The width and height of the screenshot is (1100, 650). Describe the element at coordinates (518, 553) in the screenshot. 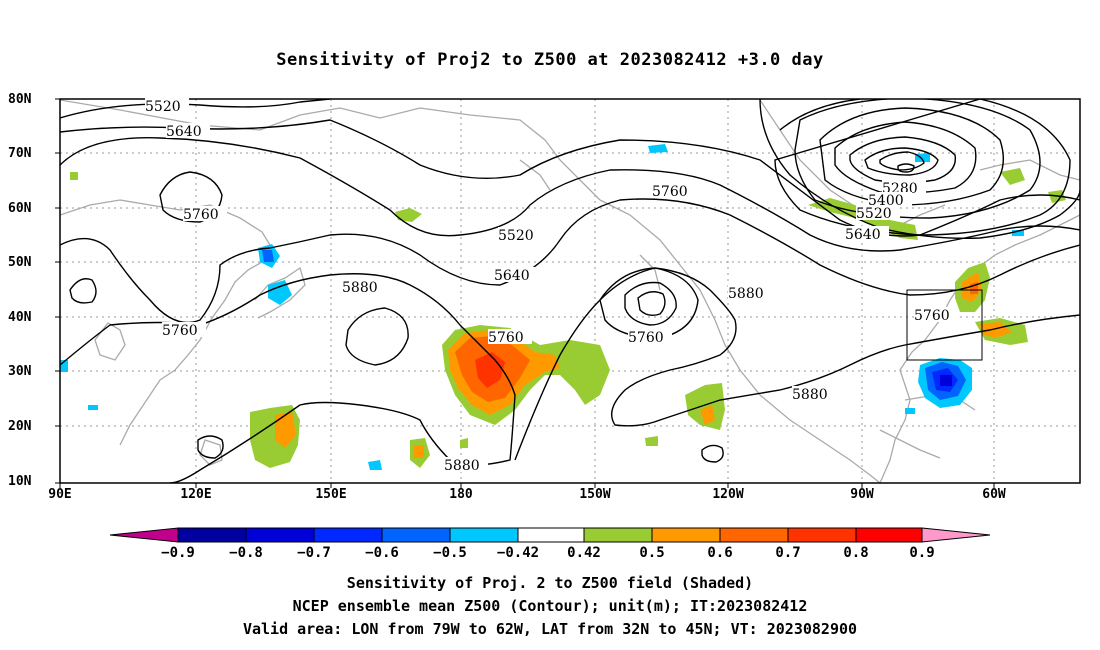

I see `colorbar-label: −0.42` at that location.